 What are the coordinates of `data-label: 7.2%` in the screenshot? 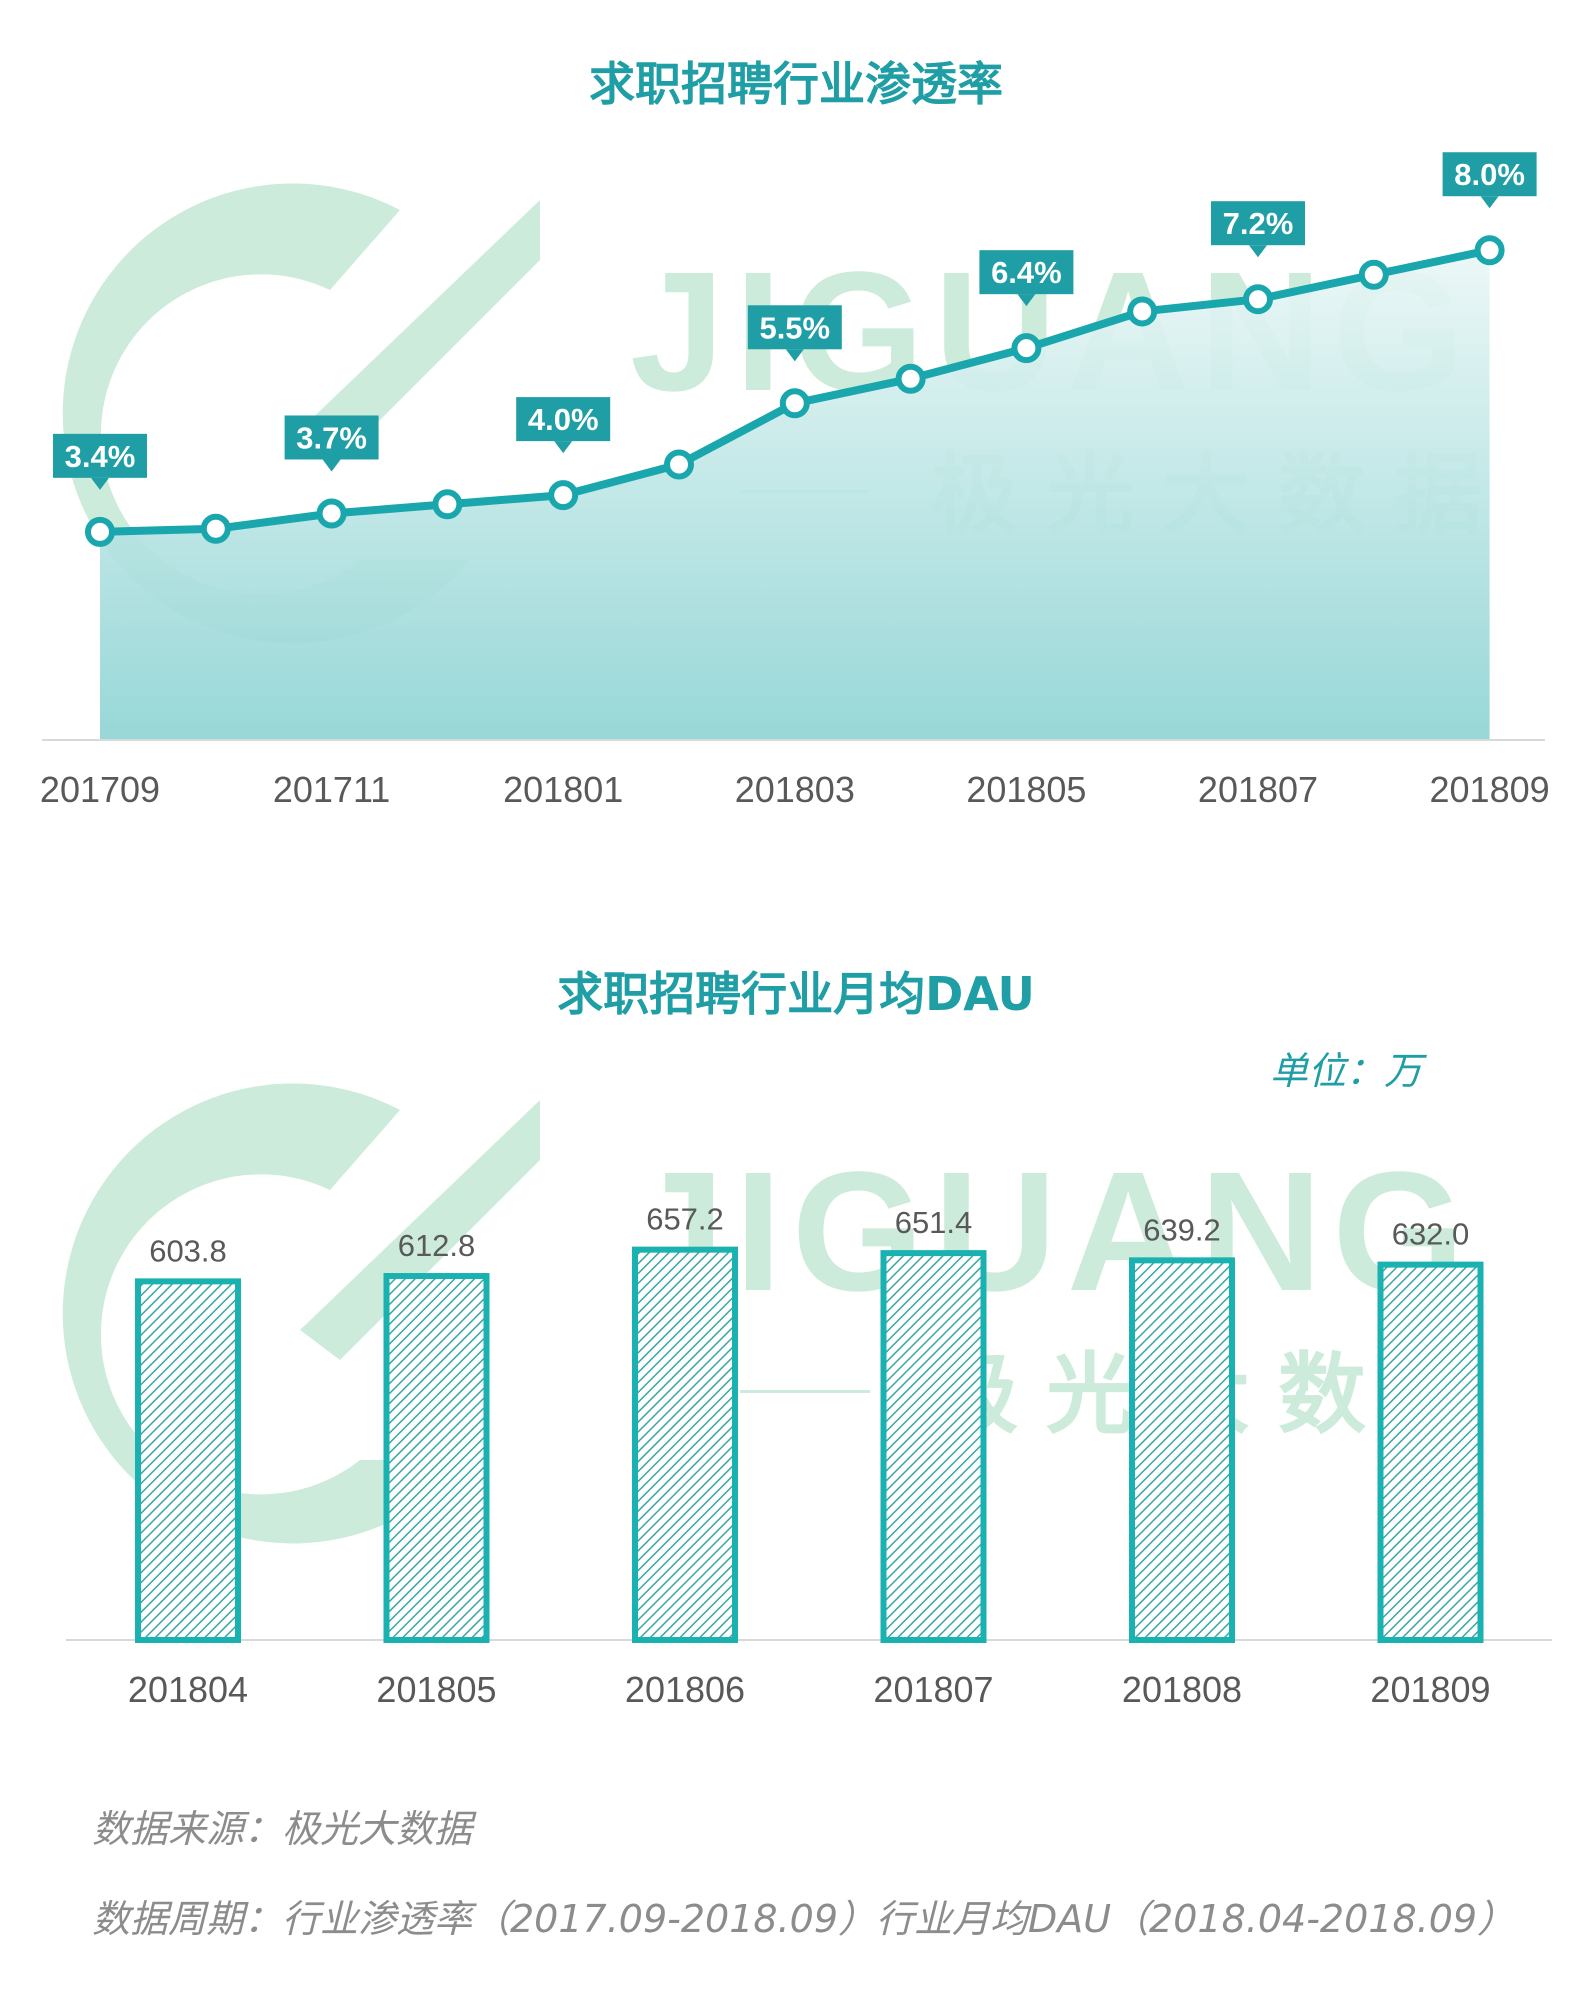 It's located at (1258, 229).